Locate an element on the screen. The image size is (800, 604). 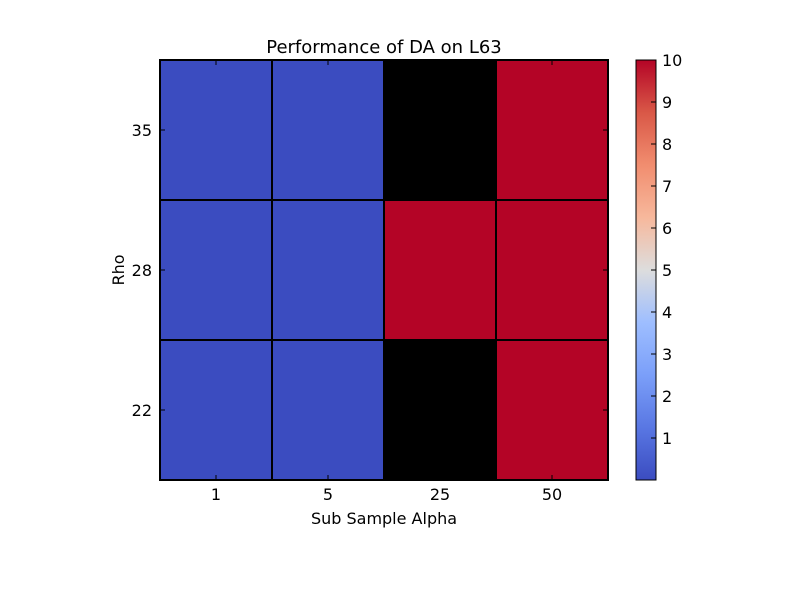
colorbar-tick-label: 2 is located at coordinates (667, 396).